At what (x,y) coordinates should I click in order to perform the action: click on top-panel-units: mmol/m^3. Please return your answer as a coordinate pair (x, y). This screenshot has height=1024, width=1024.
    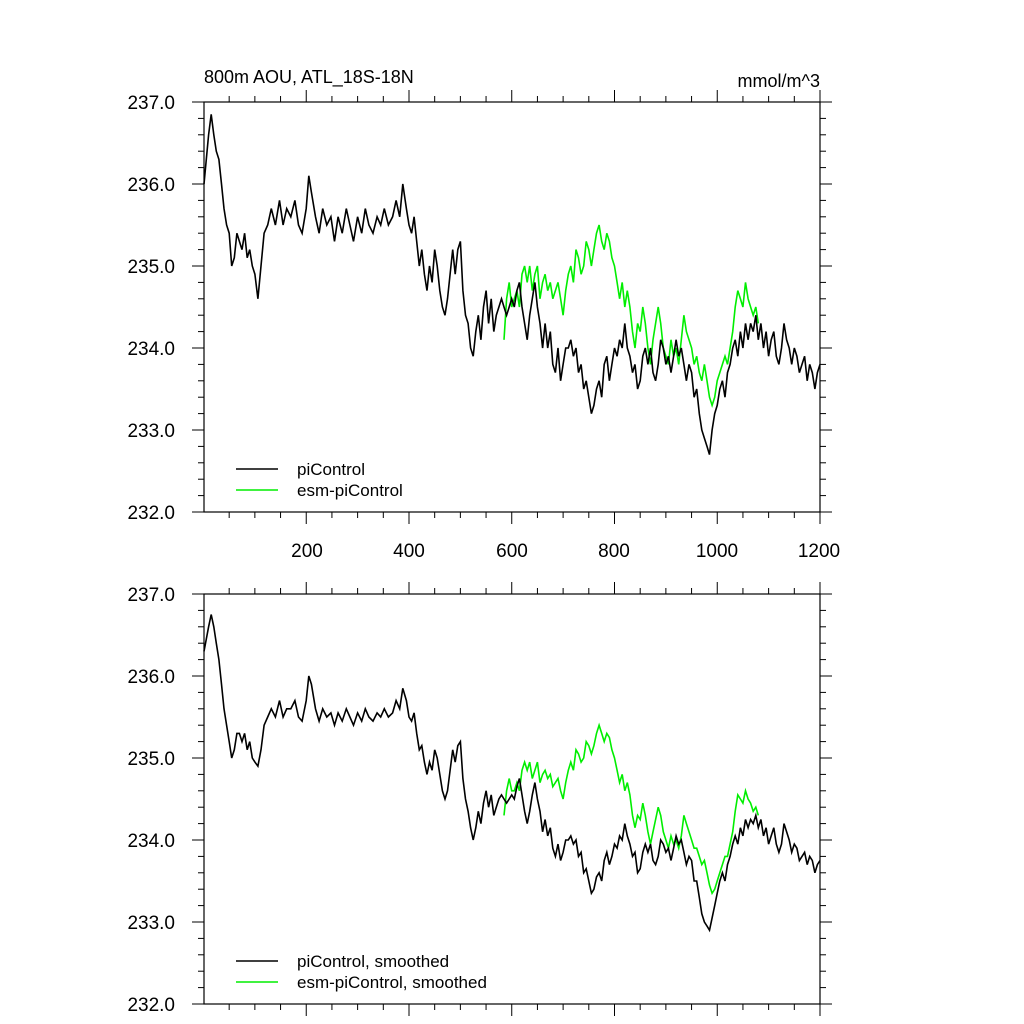
    Looking at the image, I should click on (779, 81).